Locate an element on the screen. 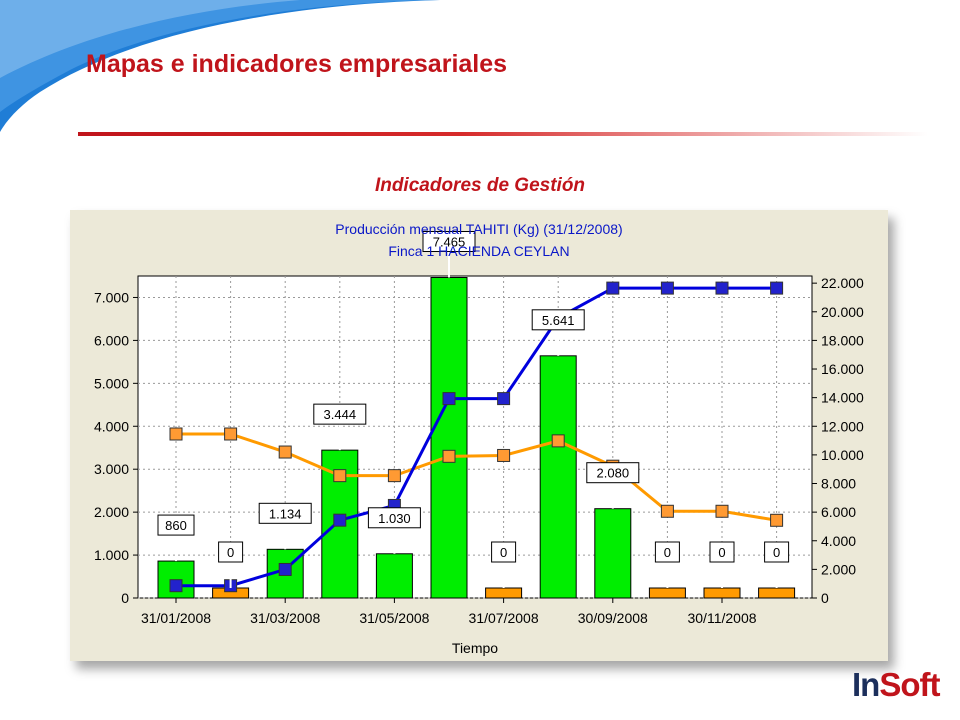 The height and width of the screenshot is (720, 960). insoft-logo: InSoft is located at coordinates (896, 685).